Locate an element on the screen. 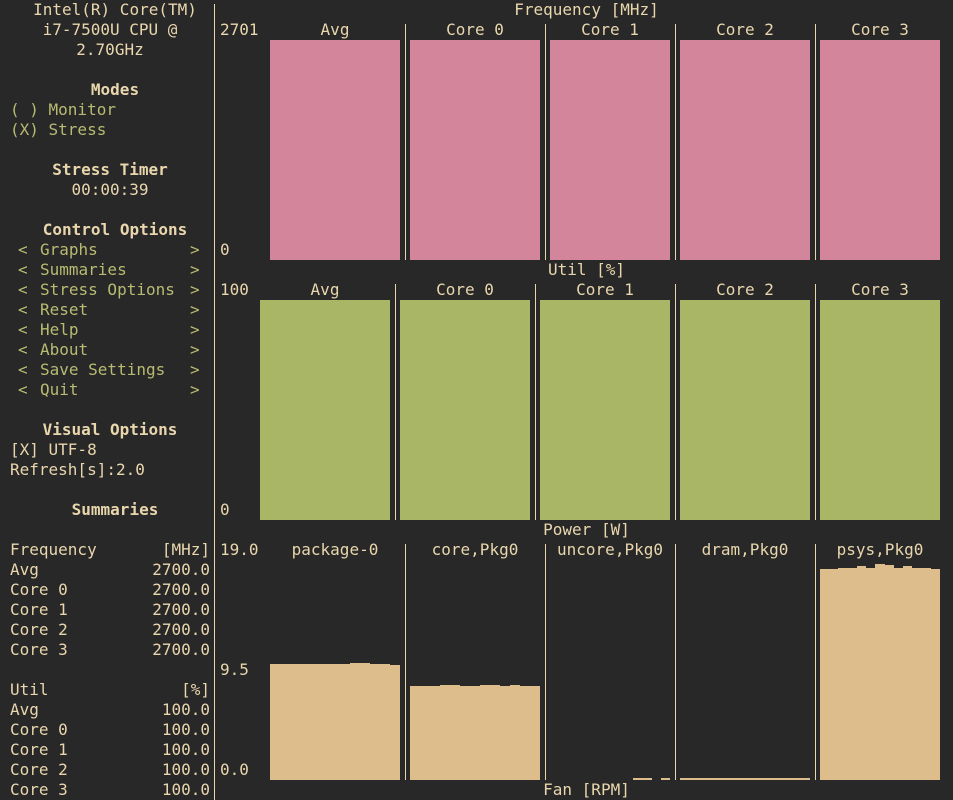 This screenshot has height=800, width=953. refresh-rate-field: Refresh[s]:2.0 is located at coordinates (77, 469).